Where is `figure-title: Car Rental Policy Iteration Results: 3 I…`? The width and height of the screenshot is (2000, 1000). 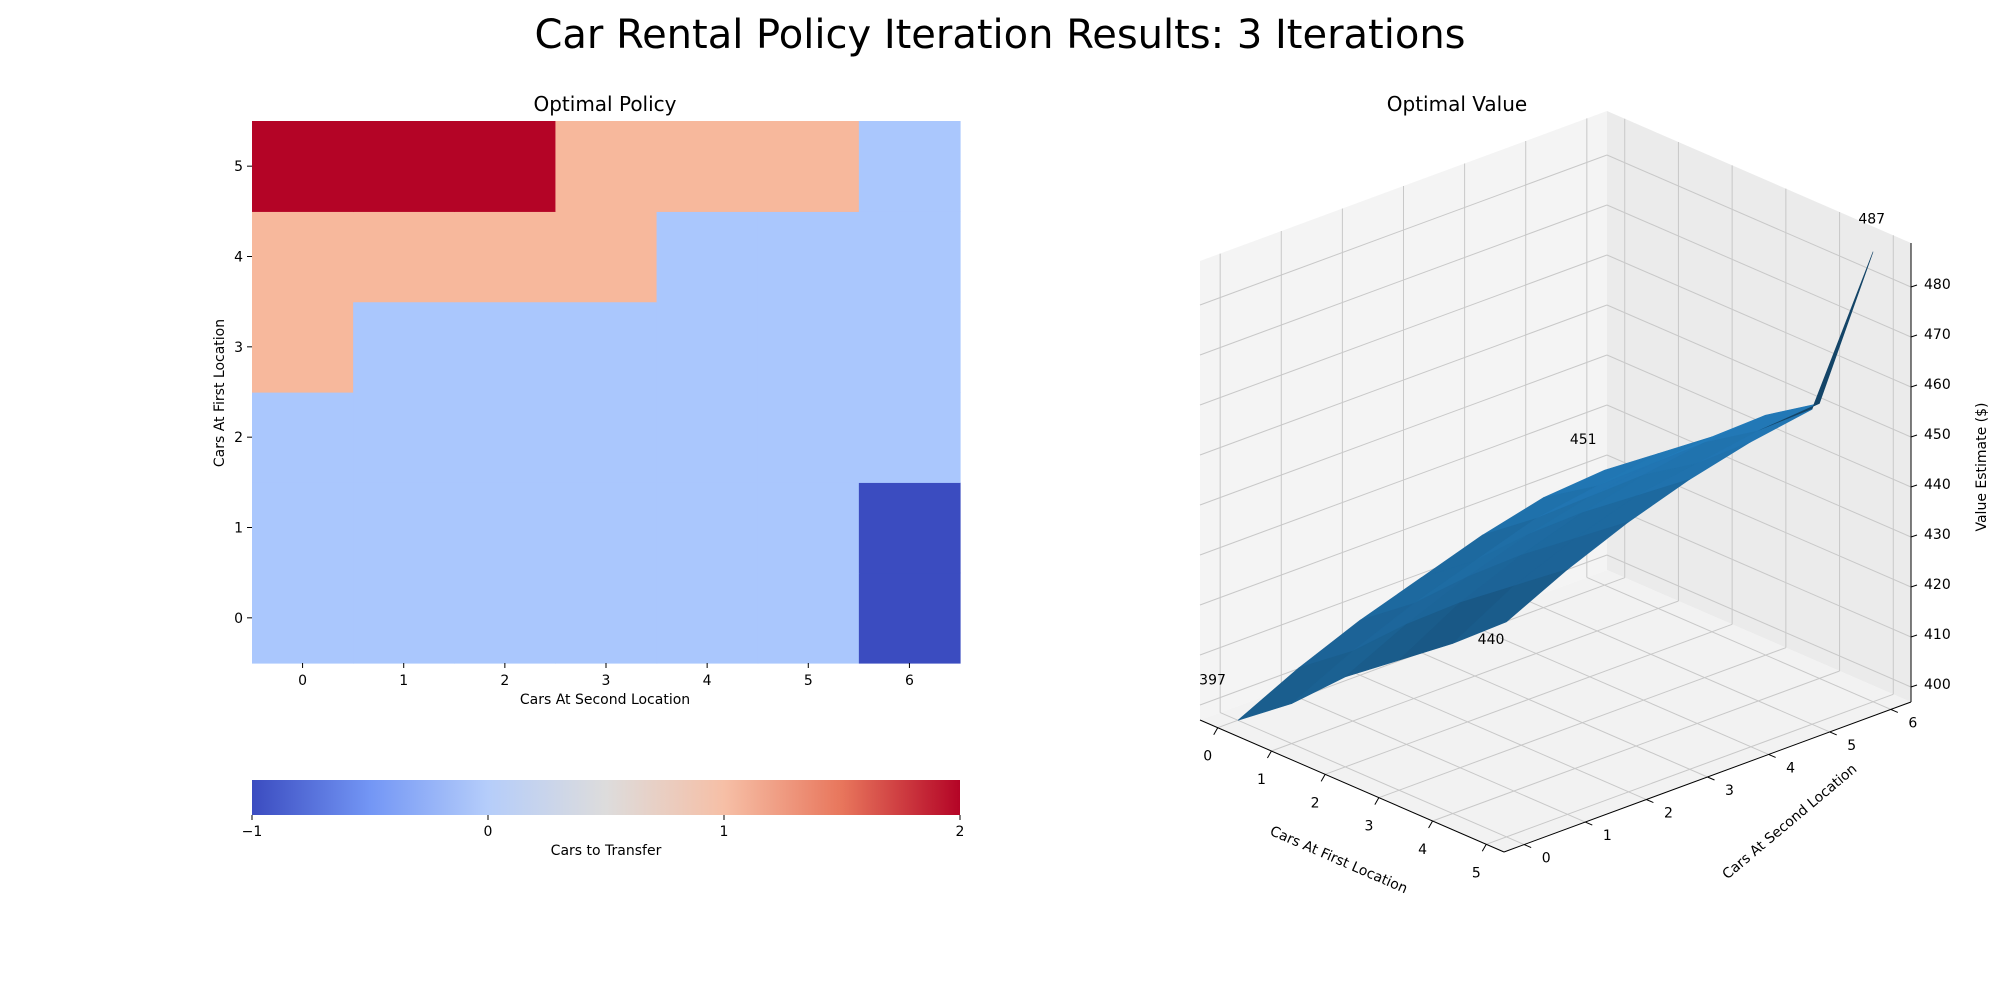 figure-title: Car Rental Policy Iteration Results: 3 I… is located at coordinates (999, 35).